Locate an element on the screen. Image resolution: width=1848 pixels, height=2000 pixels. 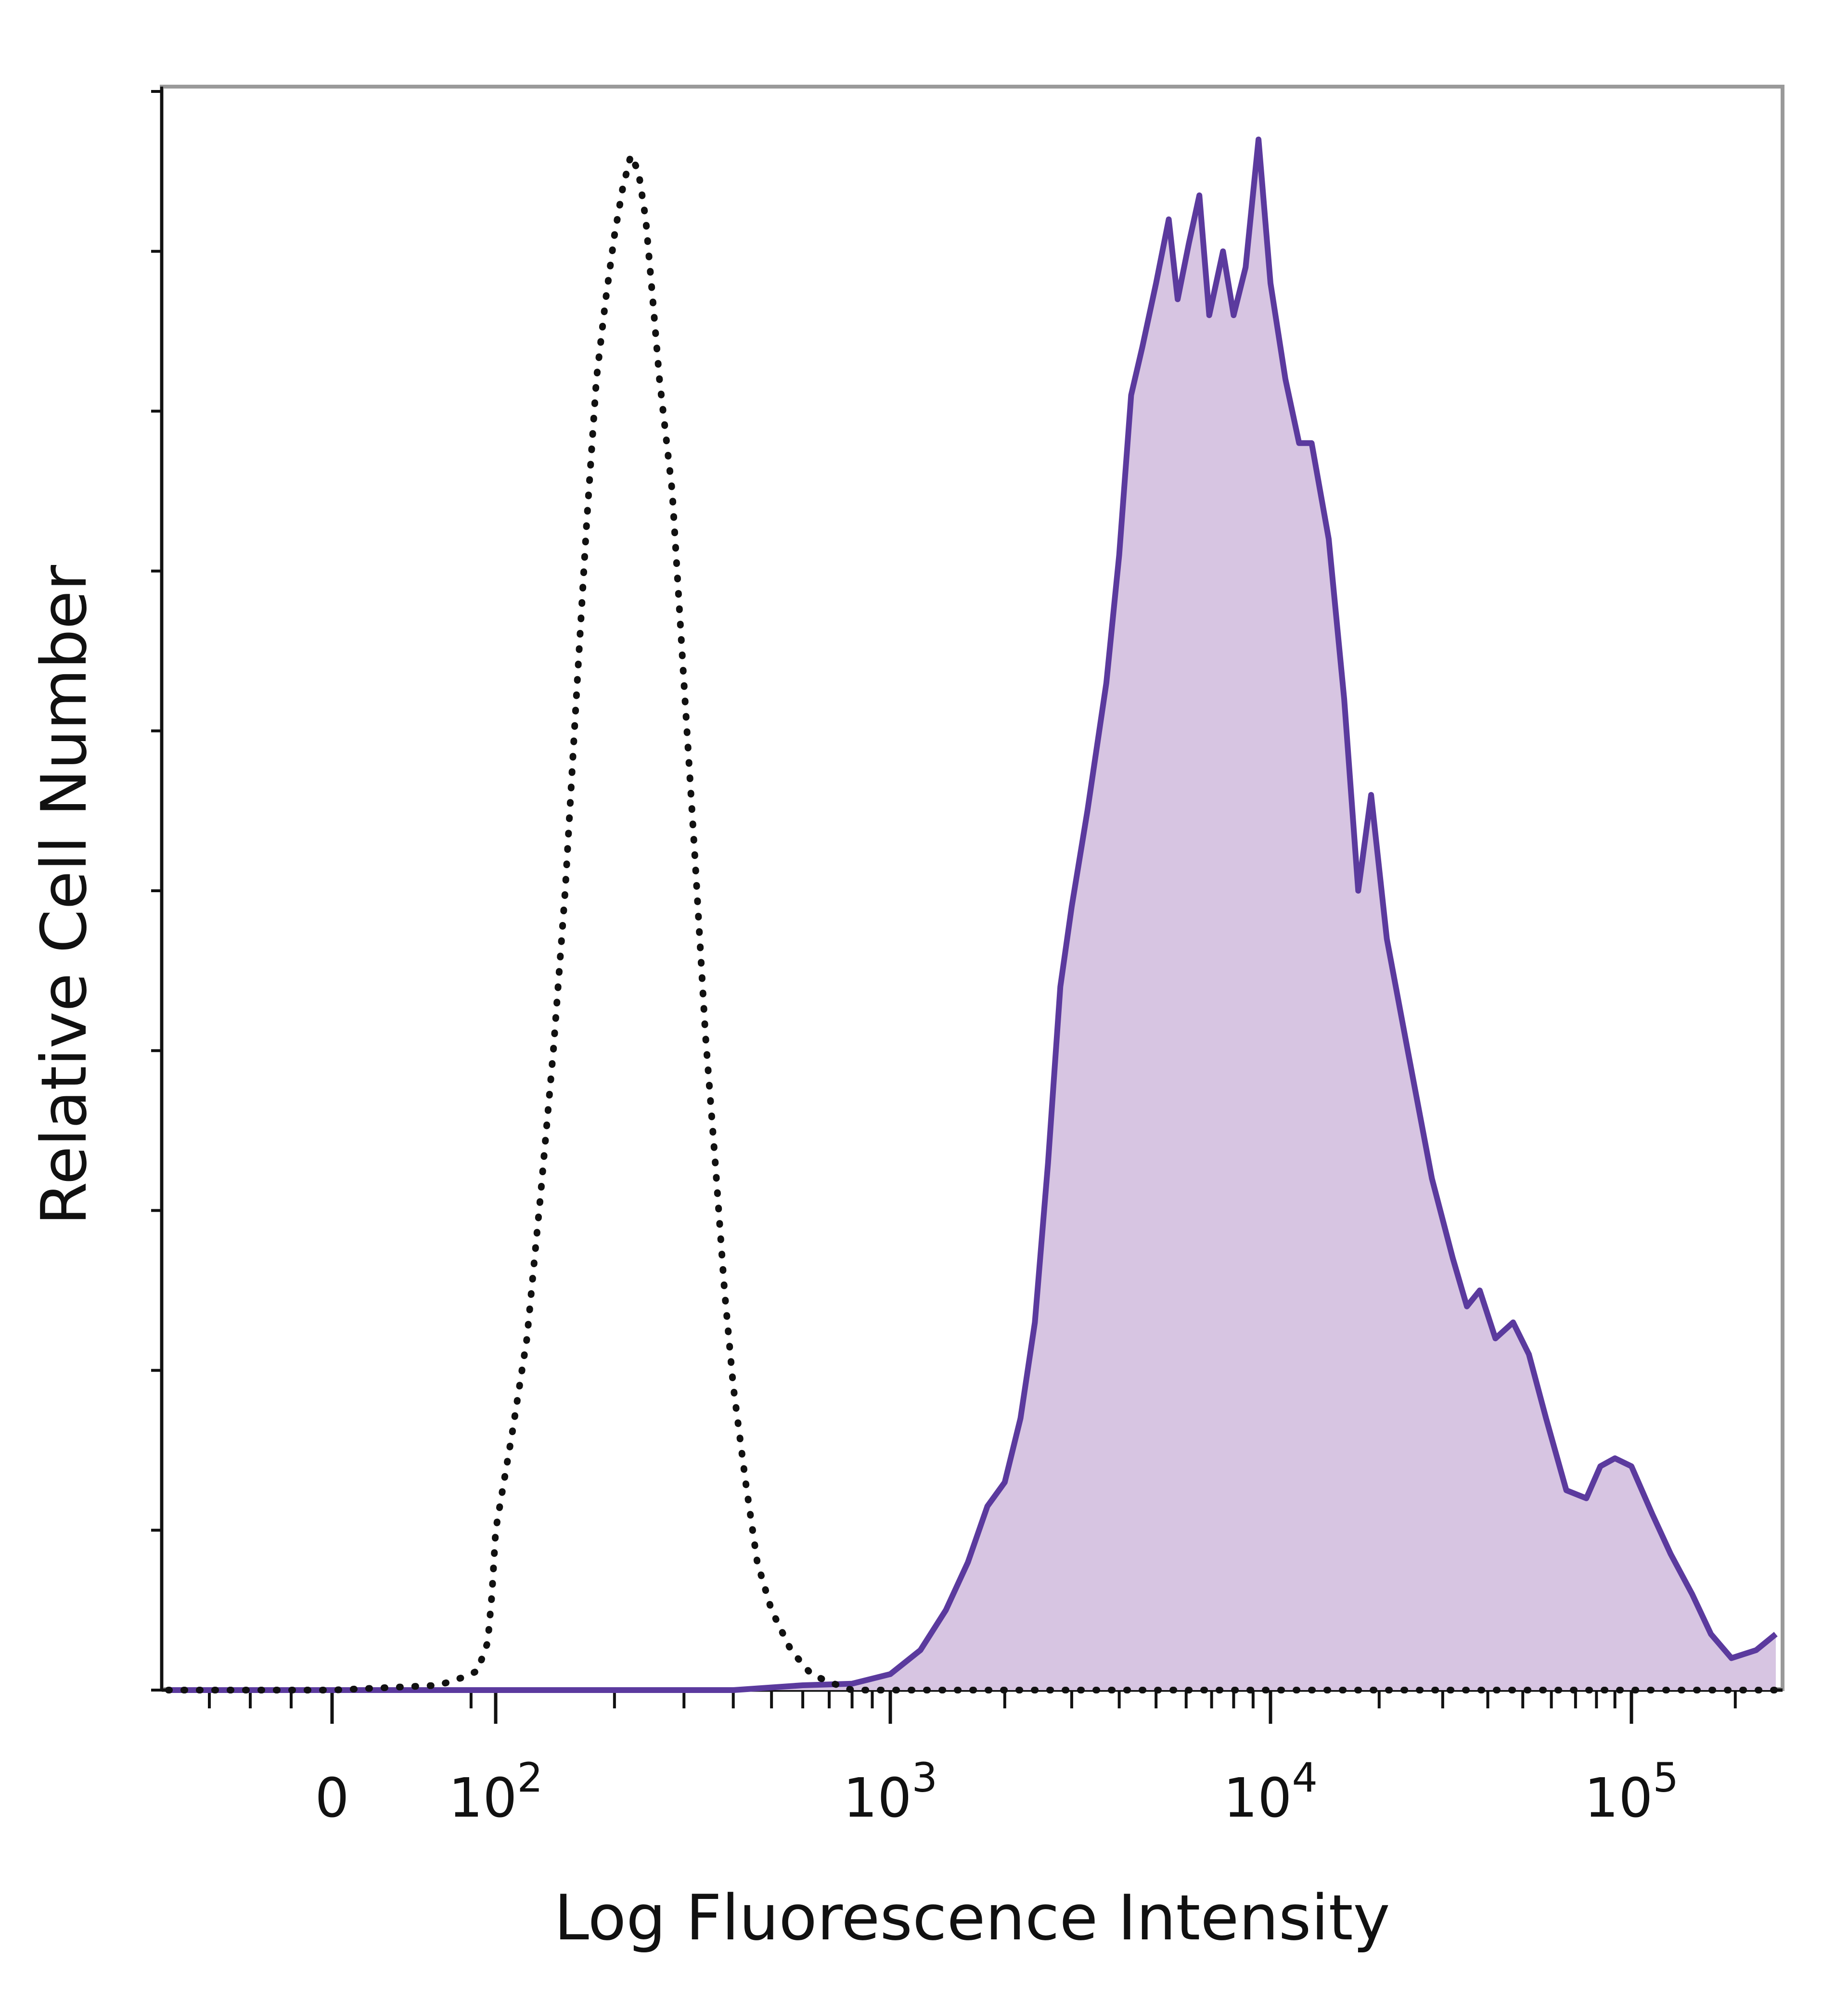
x-ticks is located at coordinates (972, 1707).